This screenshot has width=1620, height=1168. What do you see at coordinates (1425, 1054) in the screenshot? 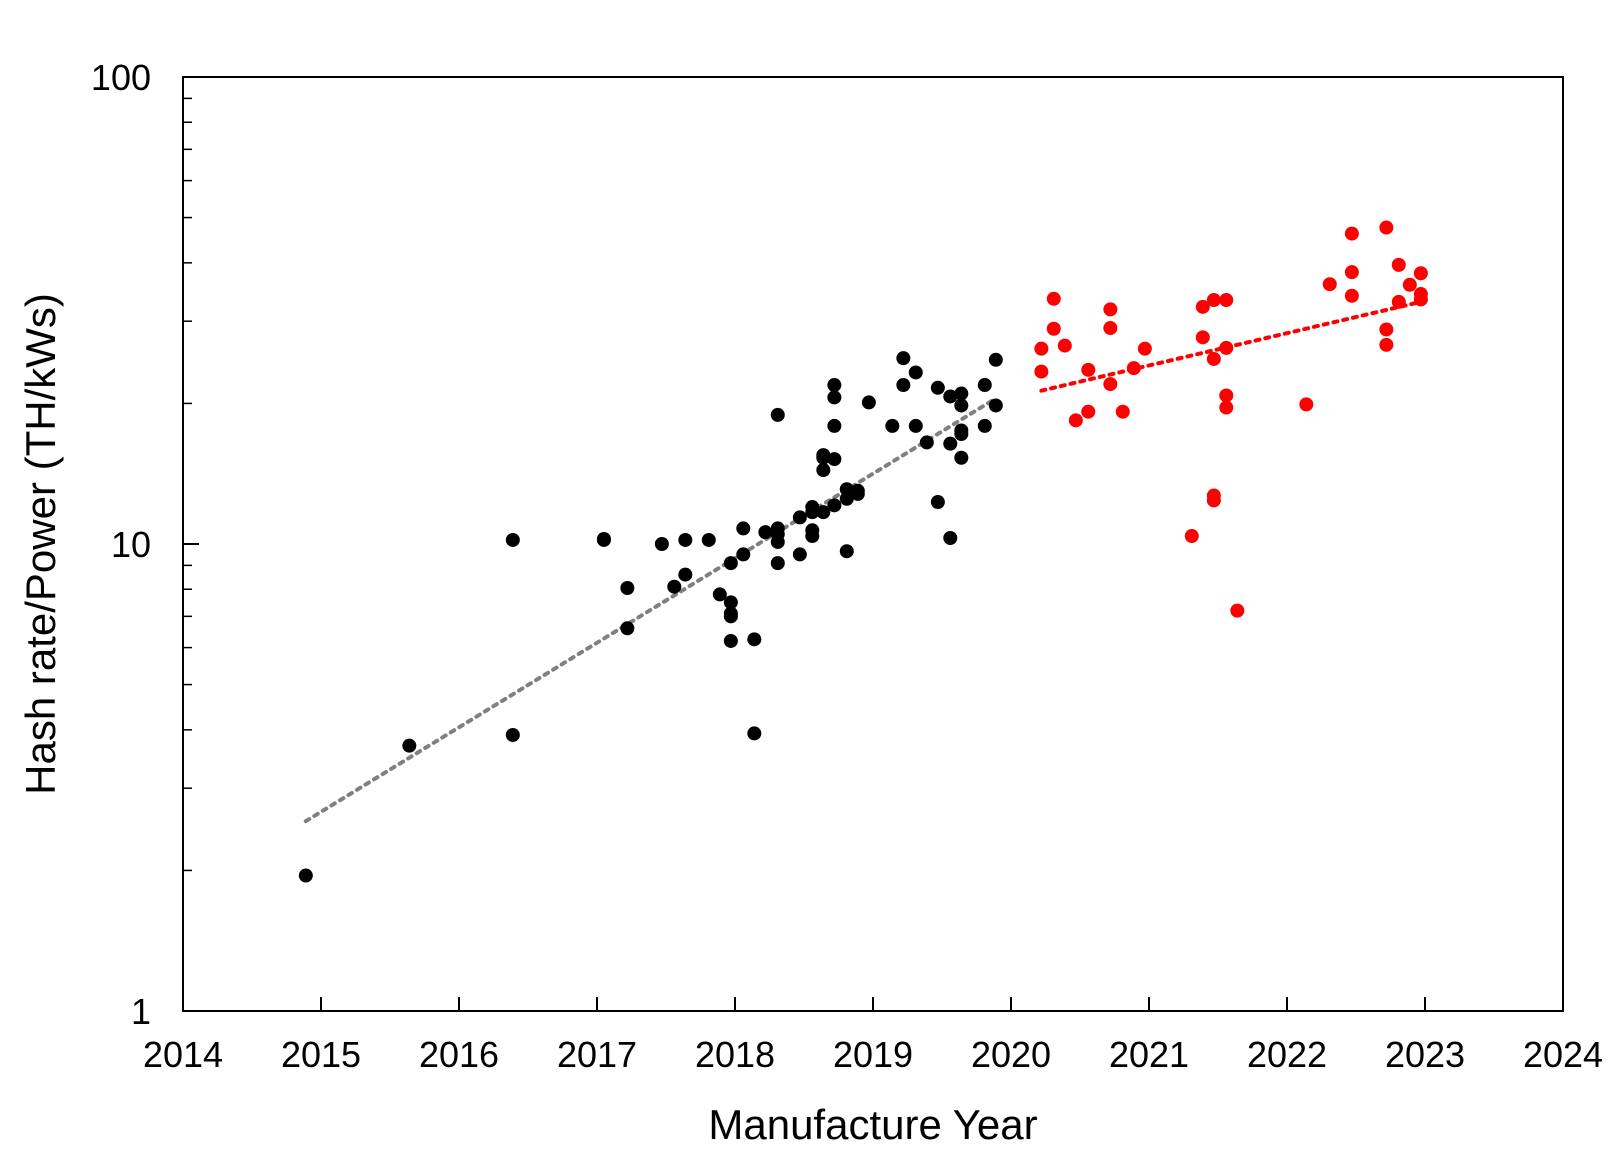
I see `x-tick-label: 2023` at bounding box center [1425, 1054].